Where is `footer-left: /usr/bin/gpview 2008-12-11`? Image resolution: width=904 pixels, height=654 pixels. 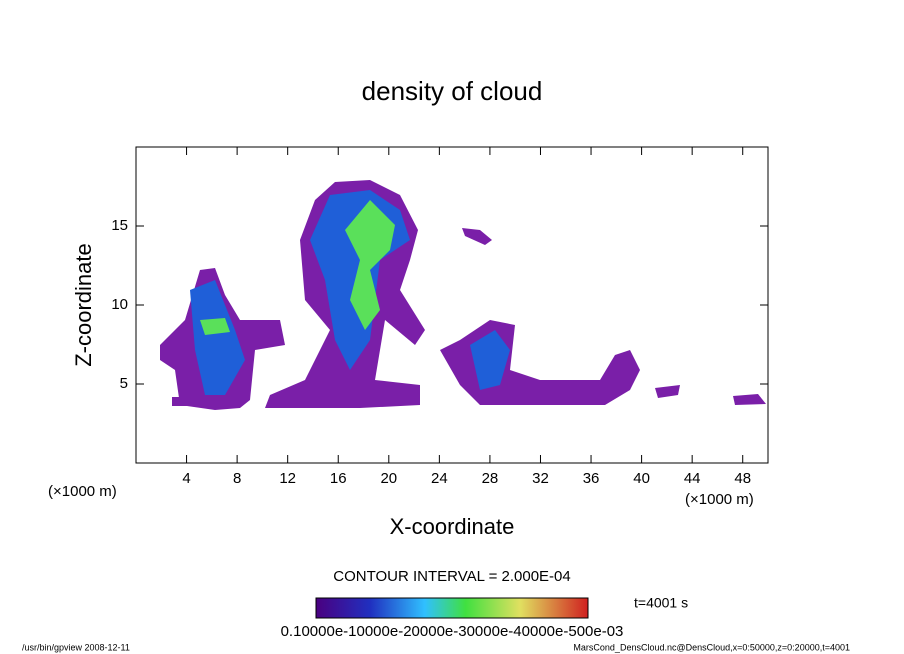
footer-left: /usr/bin/gpview 2008-12-11 is located at coordinates (76, 647).